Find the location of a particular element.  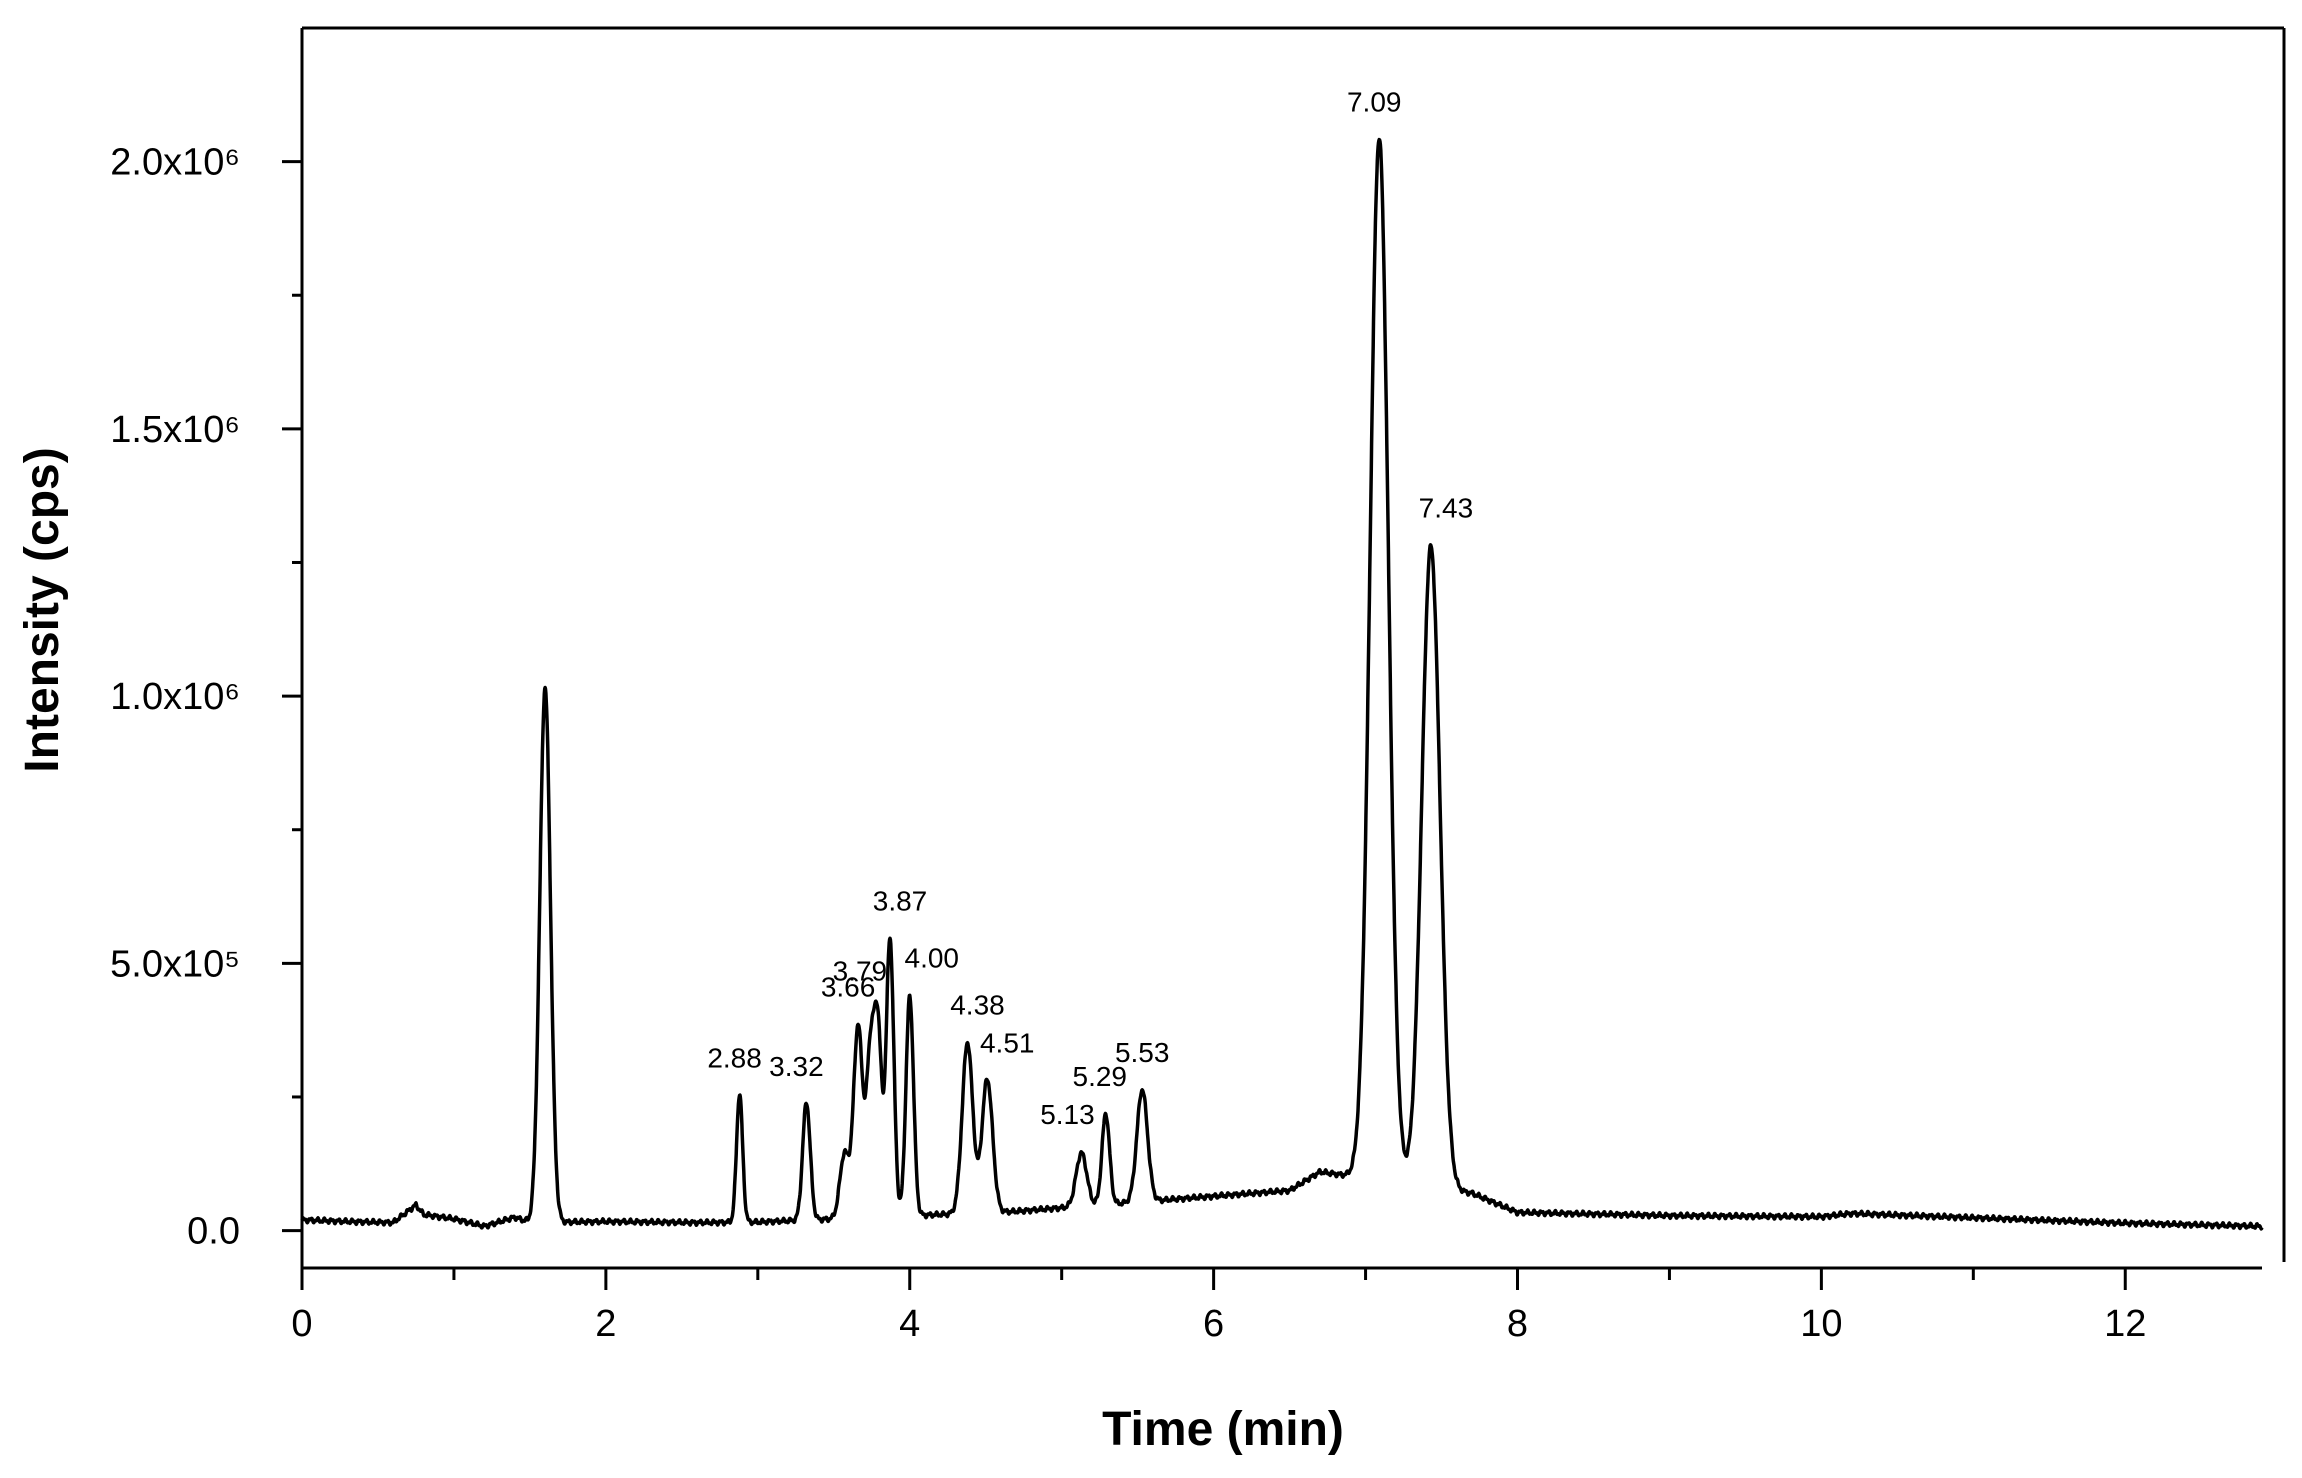

x-tick-label: 2 is located at coordinates (605, 1324).